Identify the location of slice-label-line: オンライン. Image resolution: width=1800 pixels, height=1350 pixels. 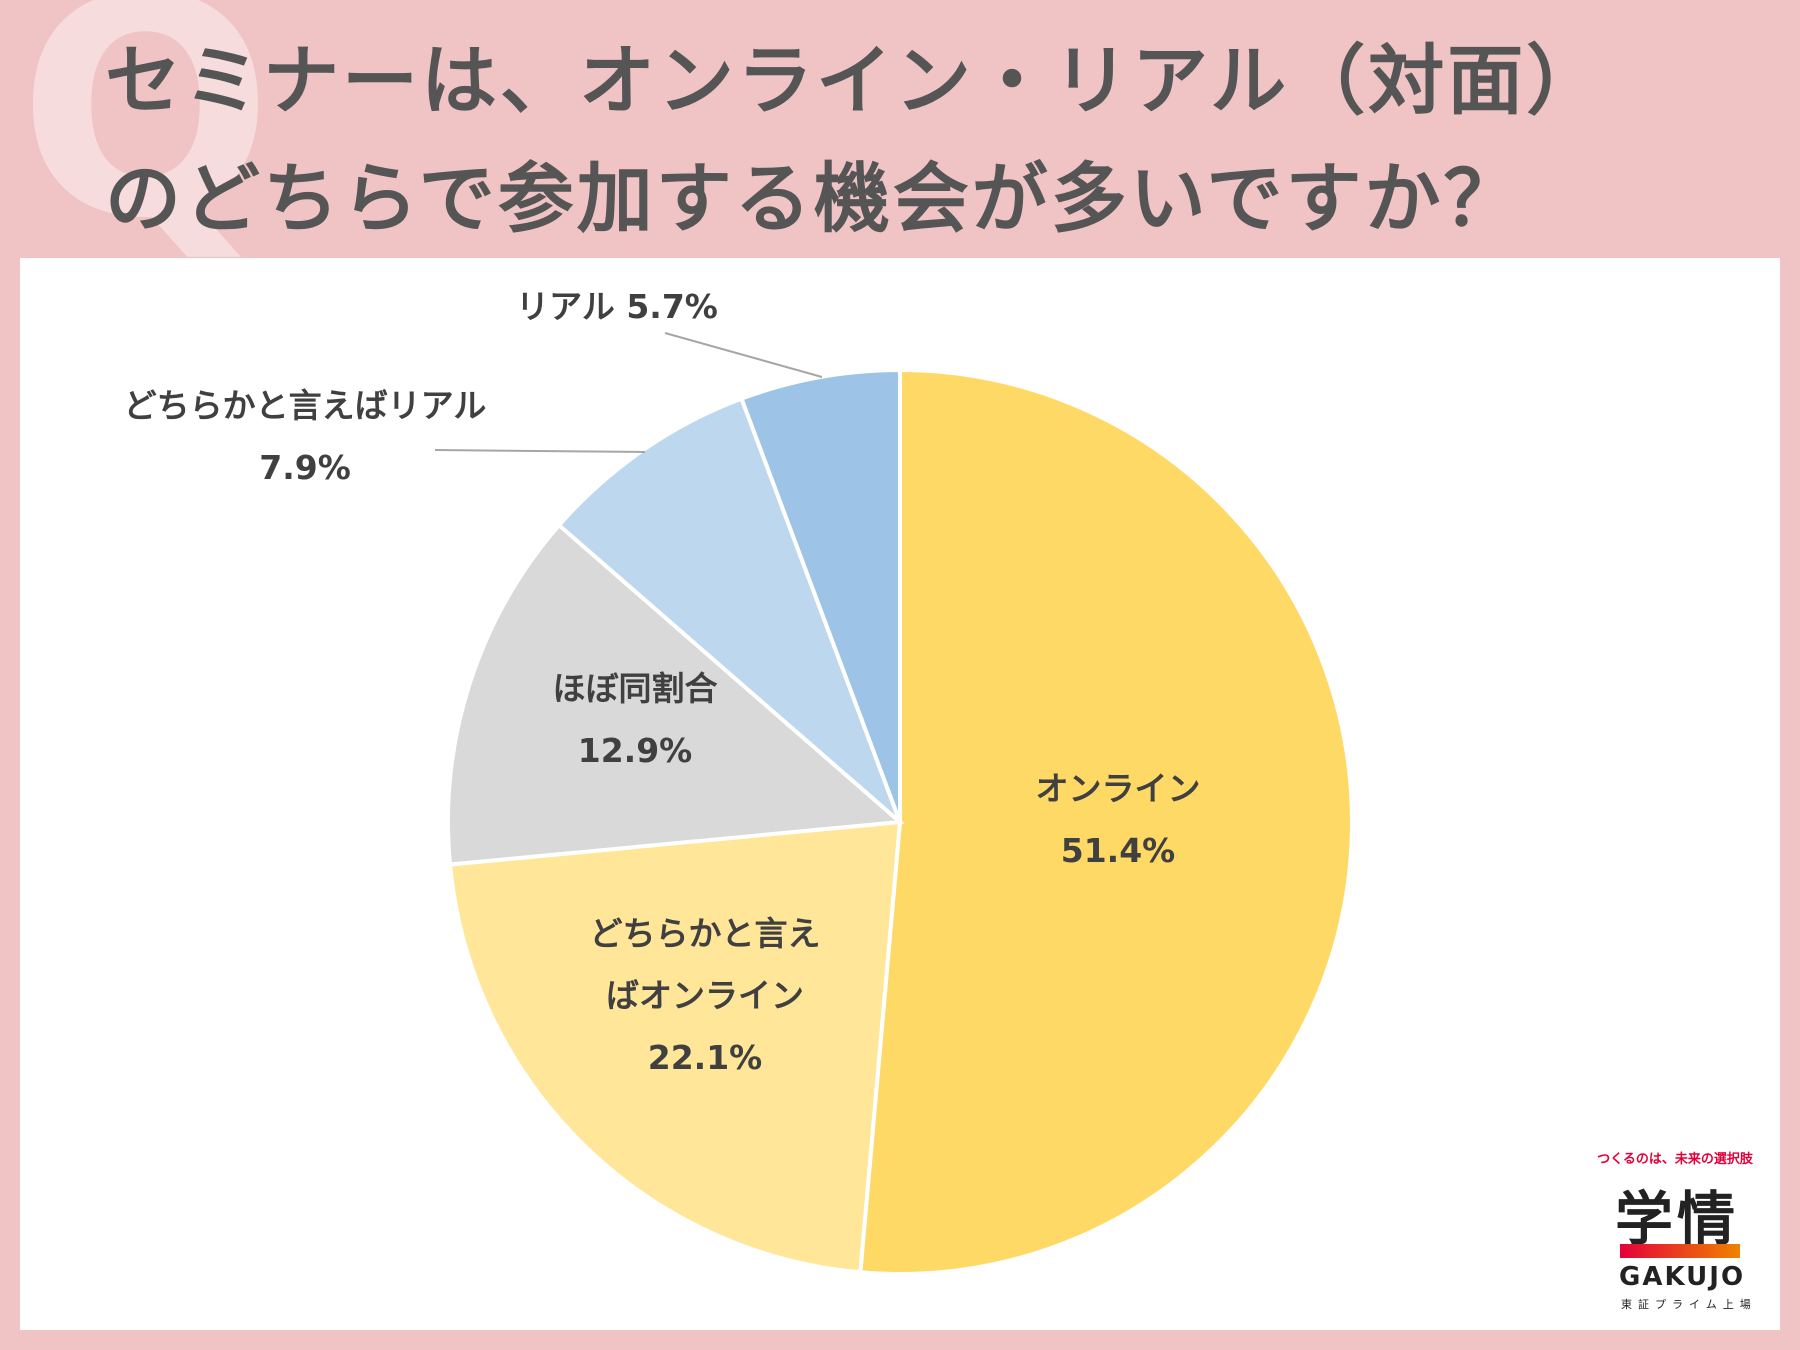
(1118, 788).